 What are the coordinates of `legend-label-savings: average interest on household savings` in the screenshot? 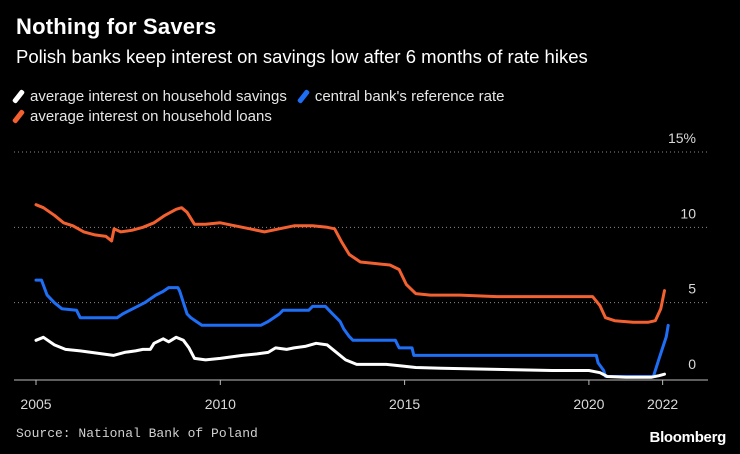 It's located at (158, 96).